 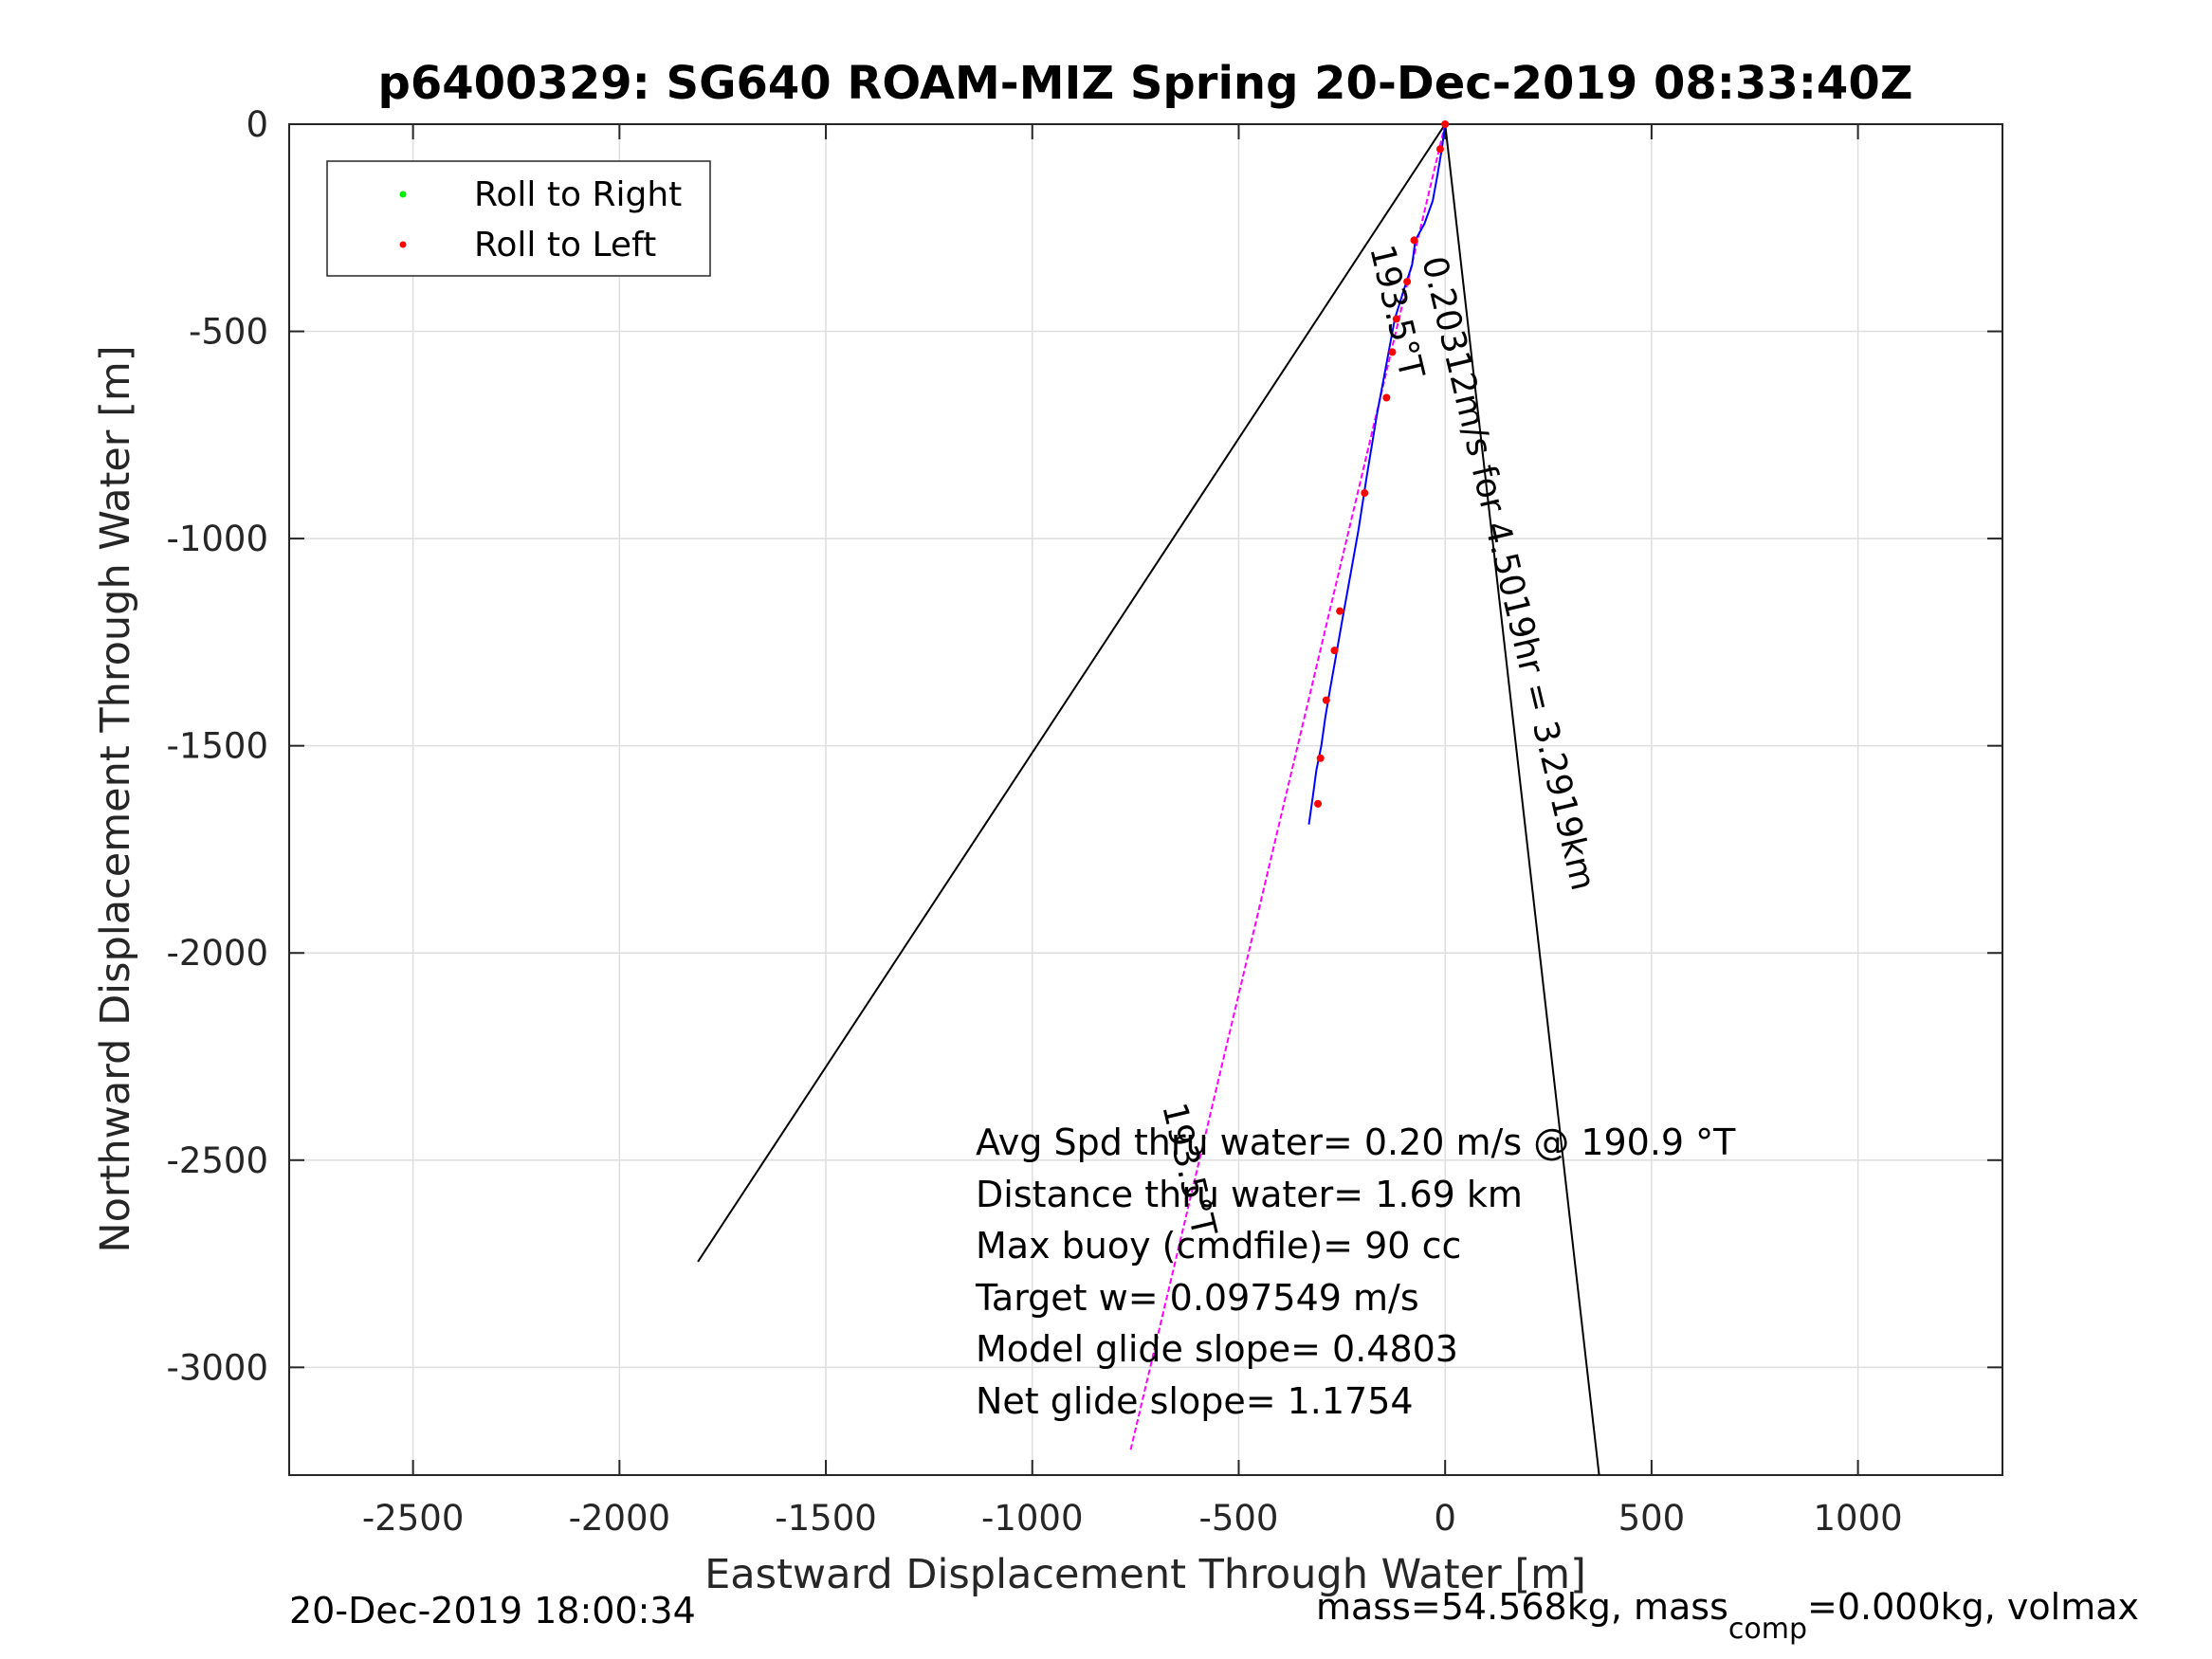 What do you see at coordinates (565, 245) in the screenshot?
I see `legend-label-roll-left: Roll to Left` at bounding box center [565, 245].